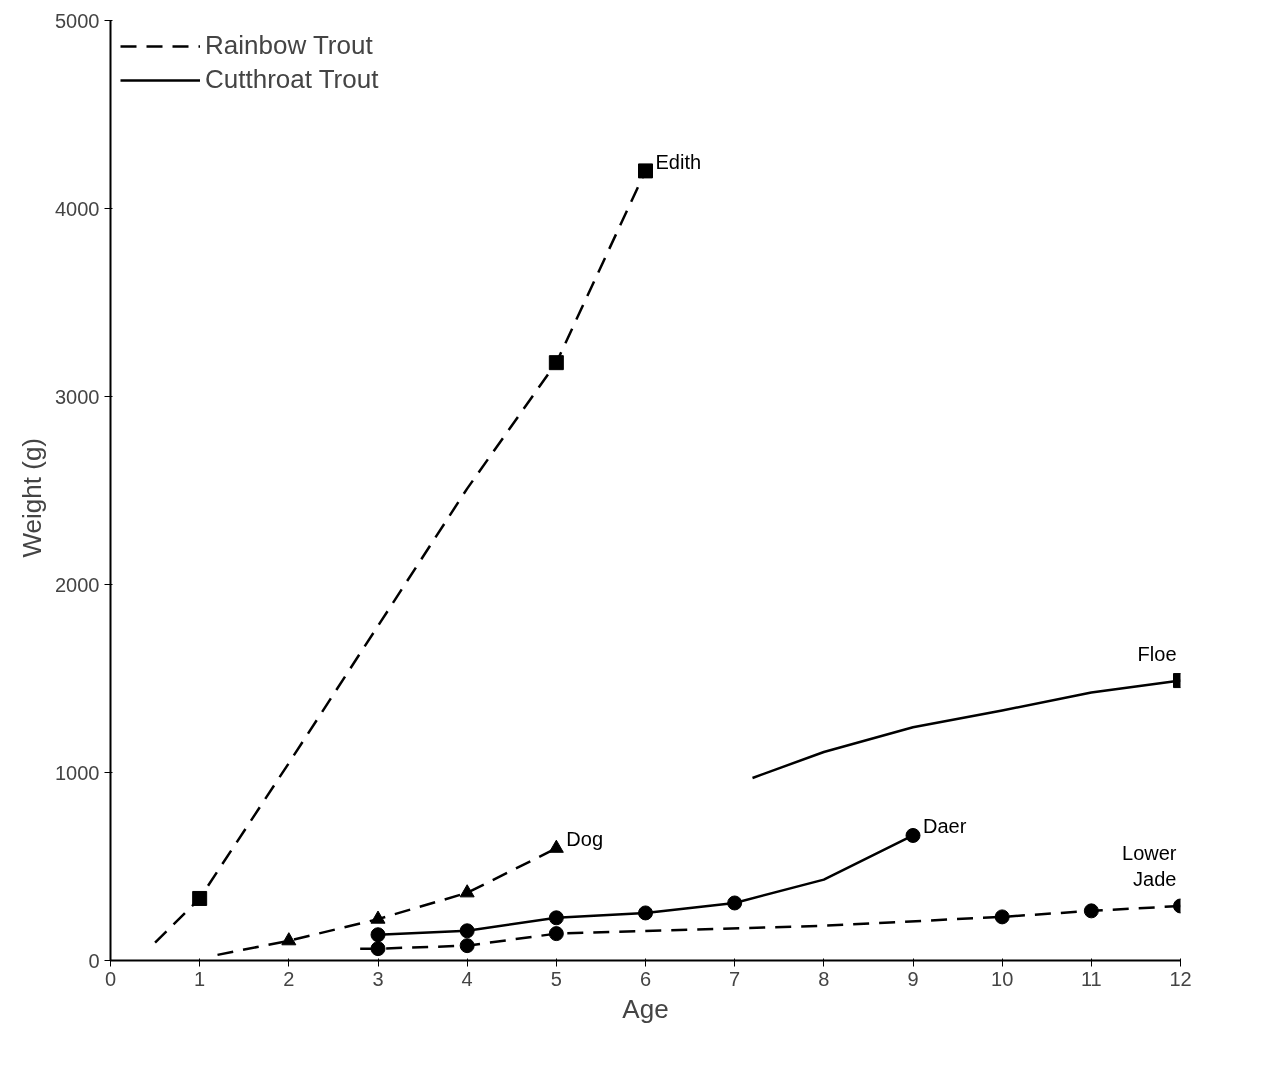  What do you see at coordinates (77, 208) in the screenshot?
I see `y-tick-label: 4000` at bounding box center [77, 208].